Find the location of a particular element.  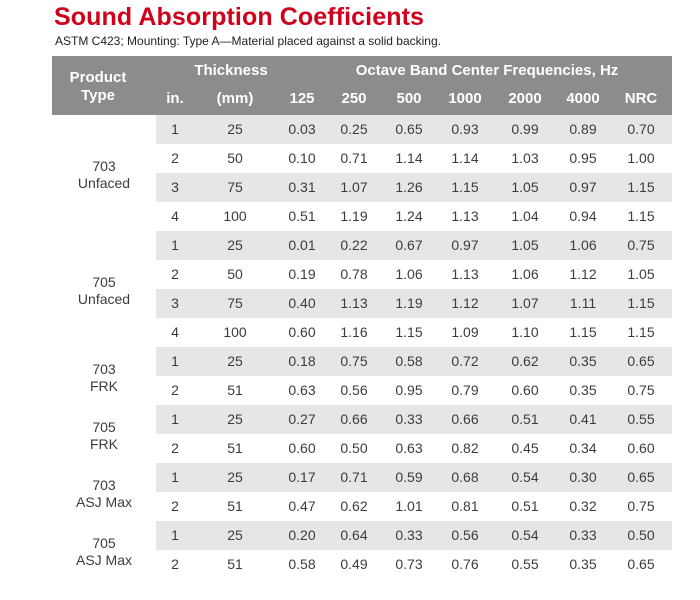

cell-500: 1.01 is located at coordinates (409, 506).